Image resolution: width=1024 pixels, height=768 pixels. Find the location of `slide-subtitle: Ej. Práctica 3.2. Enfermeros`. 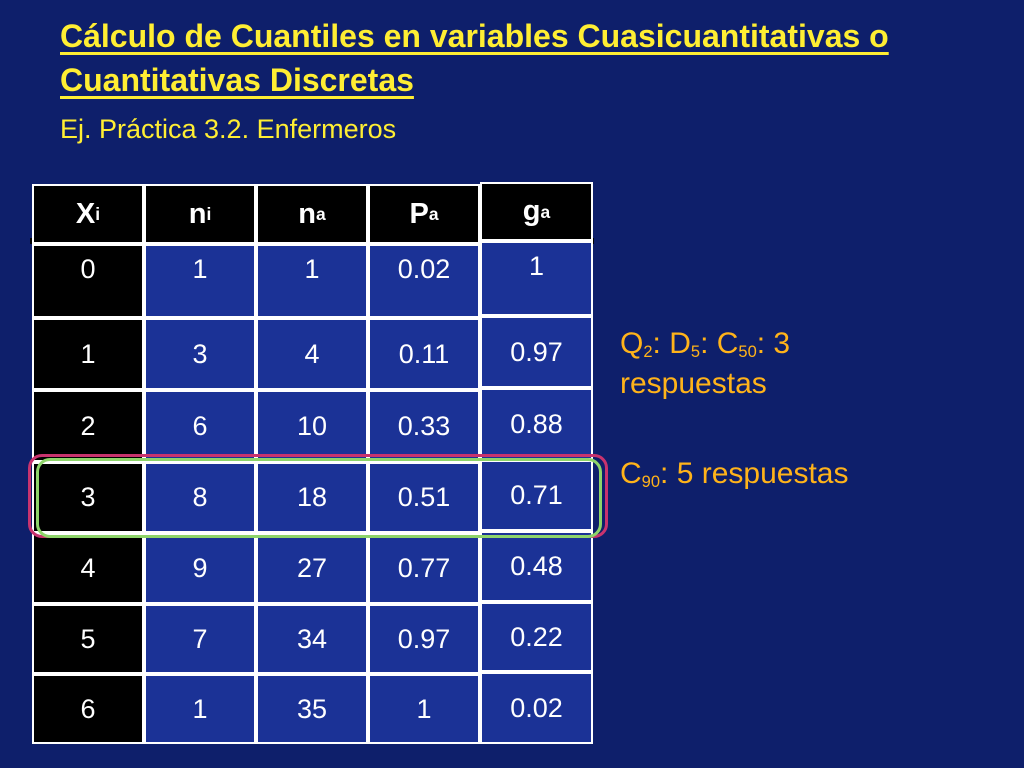

slide-subtitle: Ej. Práctica 3.2. Enfermeros is located at coordinates (228, 129).